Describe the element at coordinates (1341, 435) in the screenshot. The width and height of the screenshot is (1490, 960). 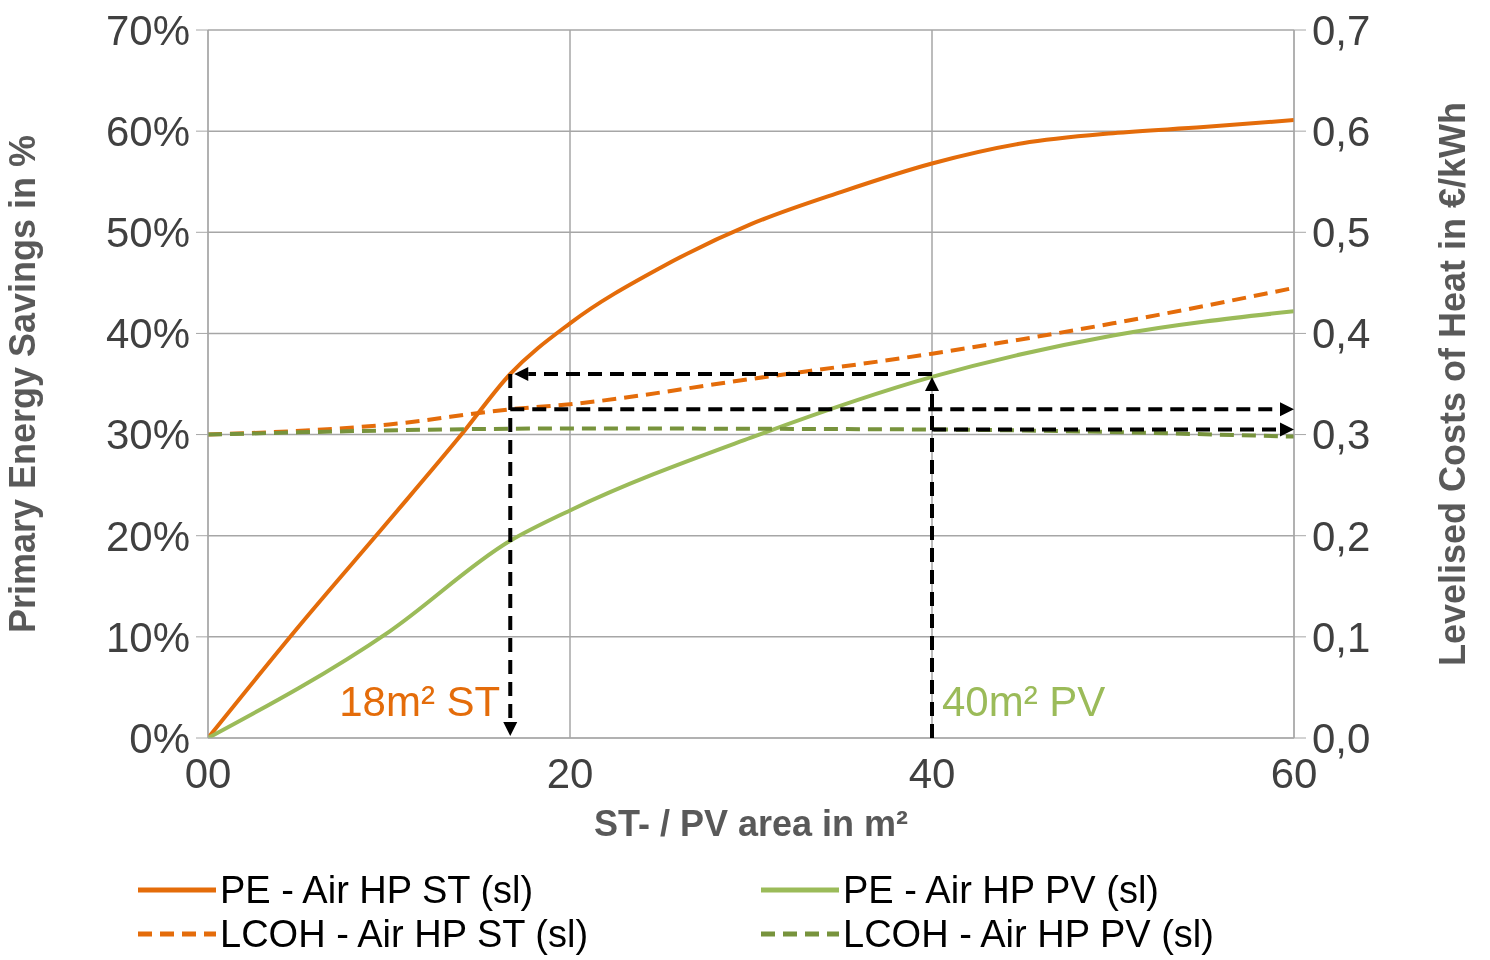
I see `y2-tick-label: 0,3` at that location.